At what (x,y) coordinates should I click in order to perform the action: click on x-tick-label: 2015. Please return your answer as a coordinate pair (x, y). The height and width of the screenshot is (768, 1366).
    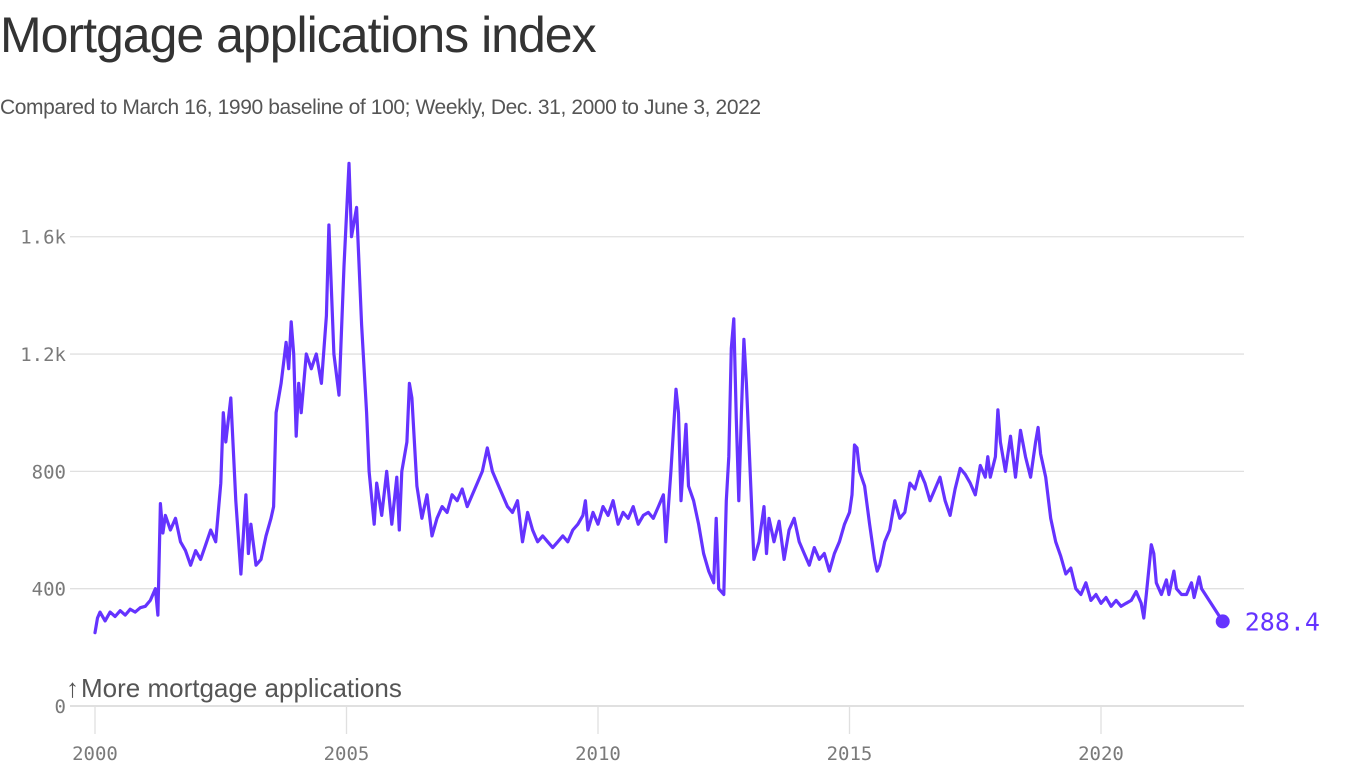
    Looking at the image, I should click on (850, 754).